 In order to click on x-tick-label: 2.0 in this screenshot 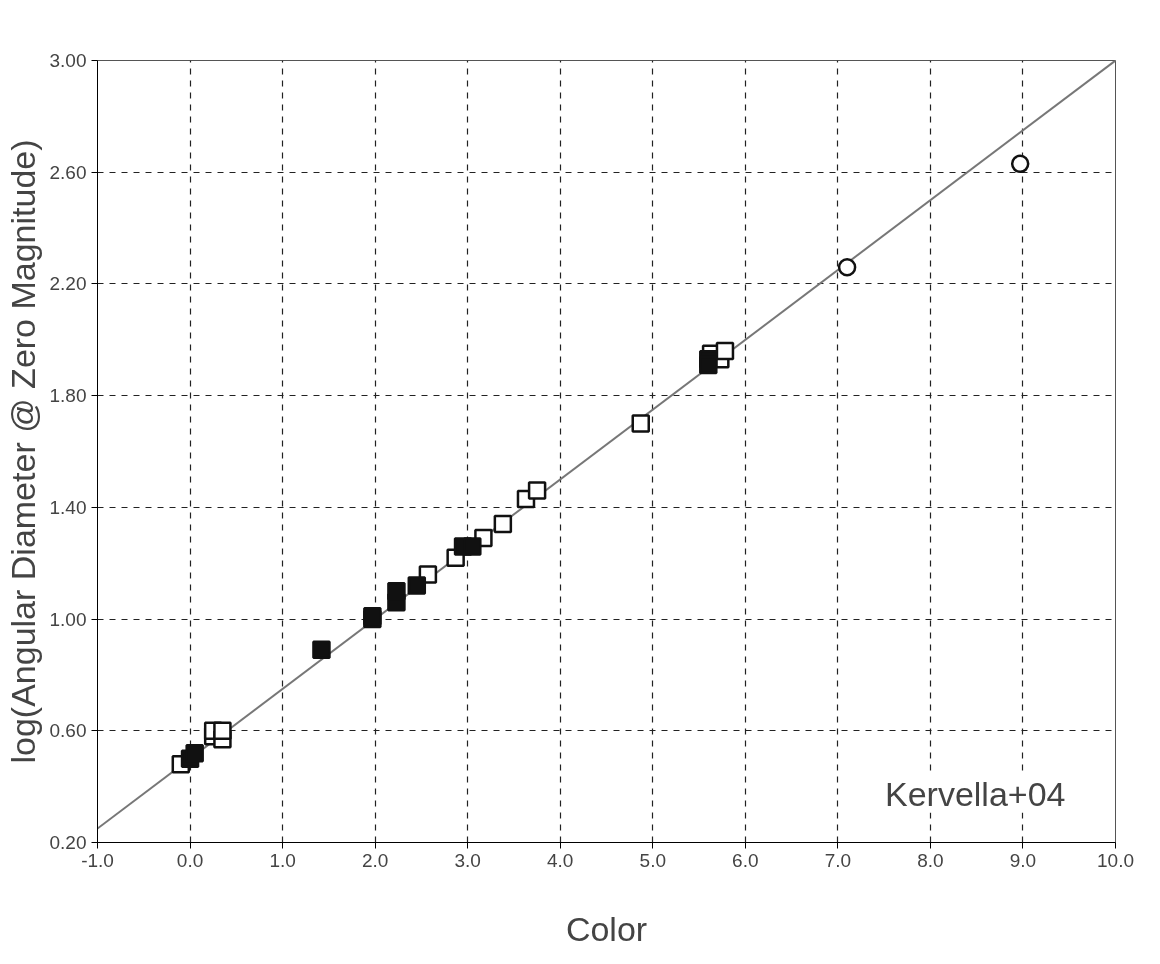, I will do `click(375, 860)`.